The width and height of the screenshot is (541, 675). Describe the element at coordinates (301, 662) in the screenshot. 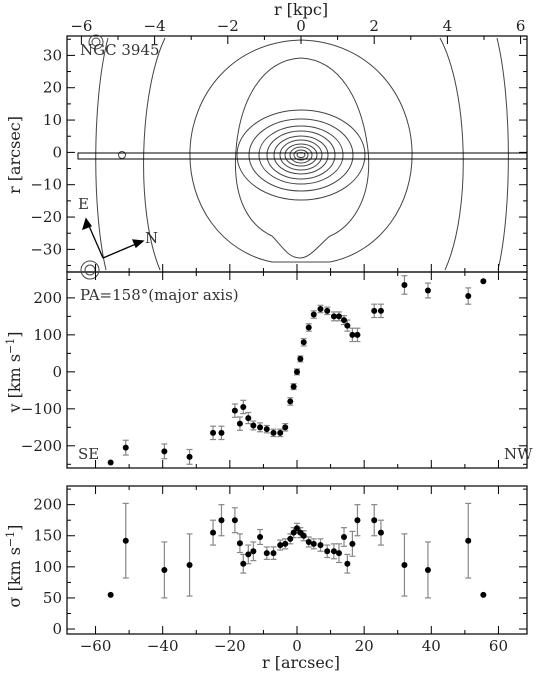

I see `x-axis-label: r [arcsec]` at that location.